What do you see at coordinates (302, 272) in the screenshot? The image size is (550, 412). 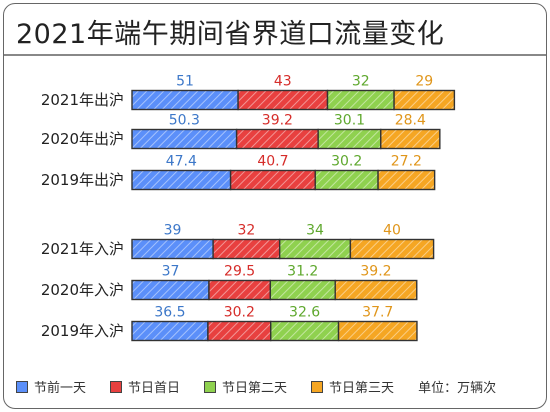 I see `data-label: 31.2` at bounding box center [302, 272].